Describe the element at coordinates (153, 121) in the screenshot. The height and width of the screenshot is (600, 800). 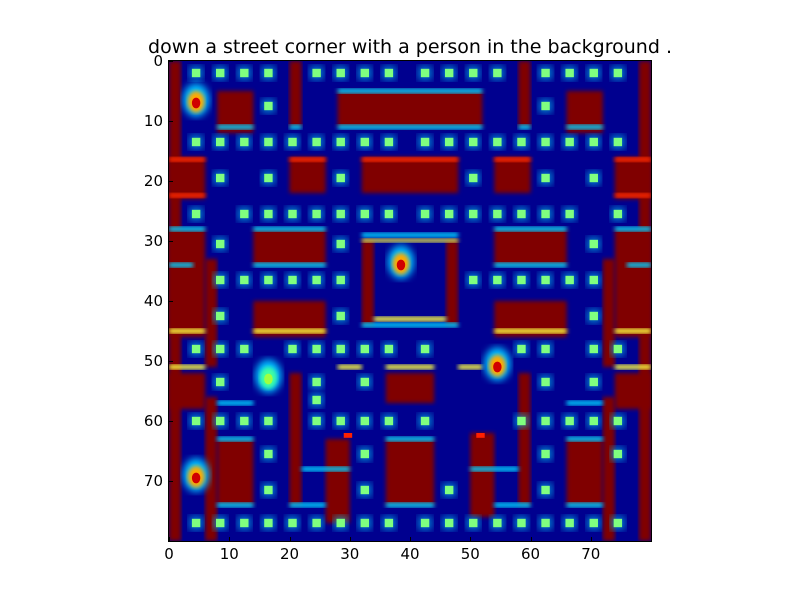
I see `y-tick-label: 10` at that location.